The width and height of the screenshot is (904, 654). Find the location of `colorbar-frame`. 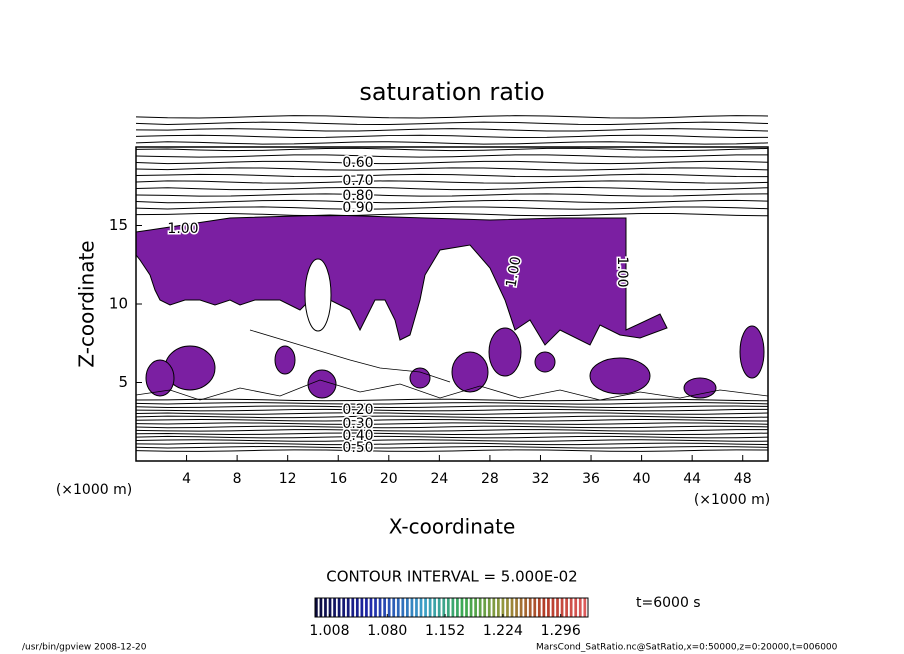

colorbar-frame is located at coordinates (451, 607).